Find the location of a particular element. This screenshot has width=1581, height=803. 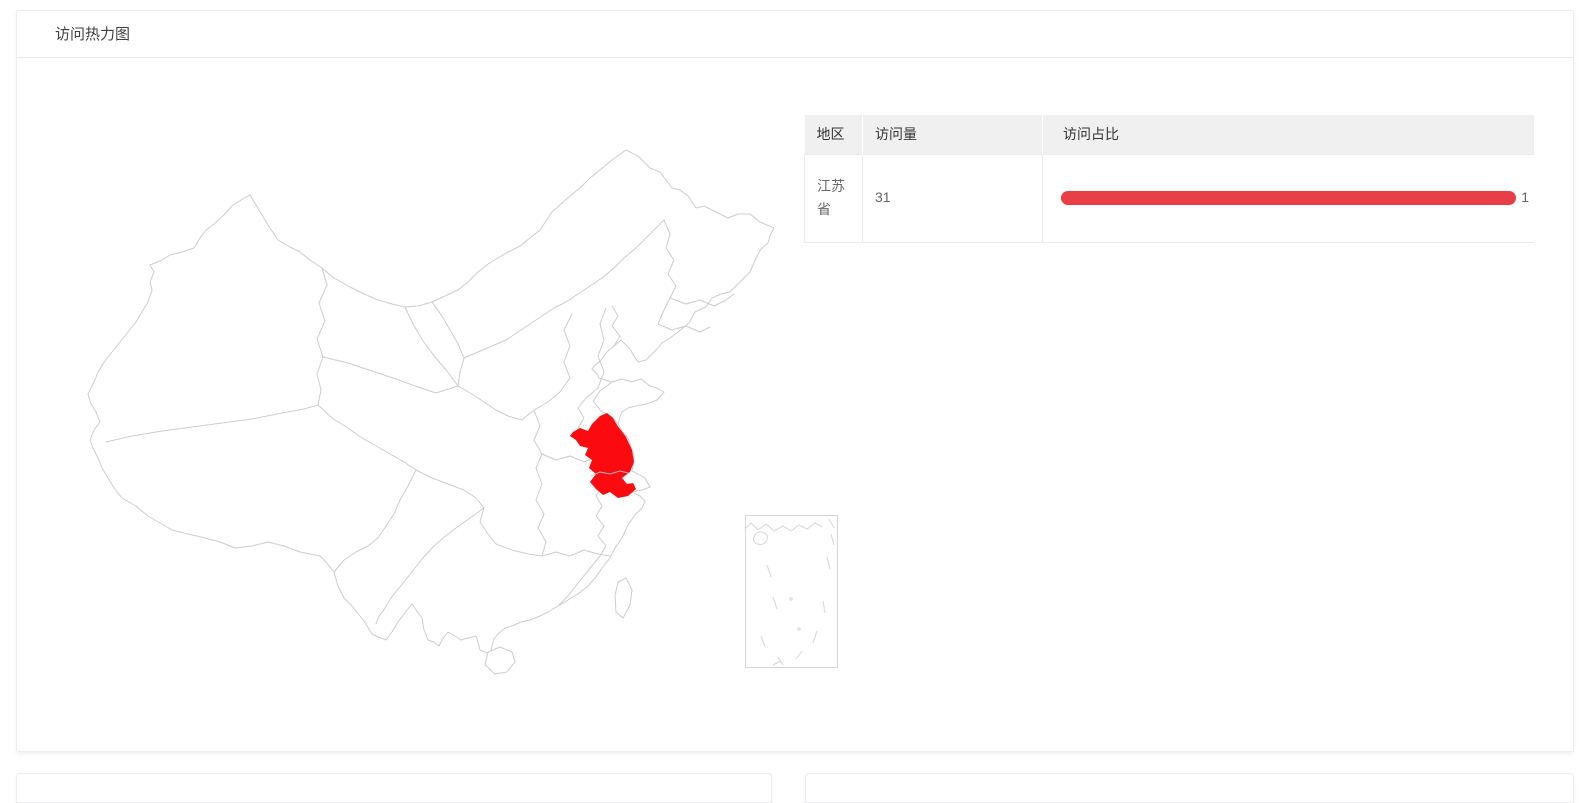

table-header-row: 地区 访问量 访问占比 is located at coordinates (1169, 134).